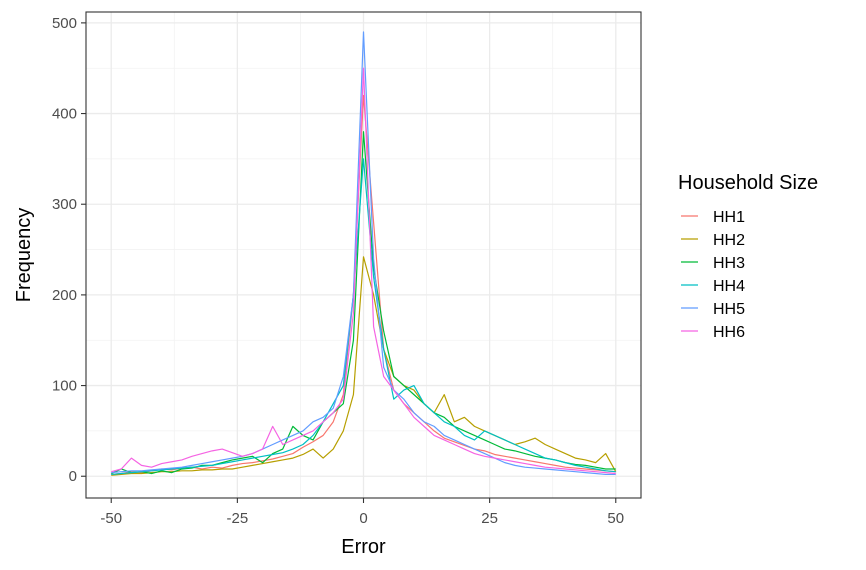 Image resolution: width=866 pixels, height=570 pixels. What do you see at coordinates (748, 183) in the screenshot?
I see `legend-title: Household Size` at bounding box center [748, 183].